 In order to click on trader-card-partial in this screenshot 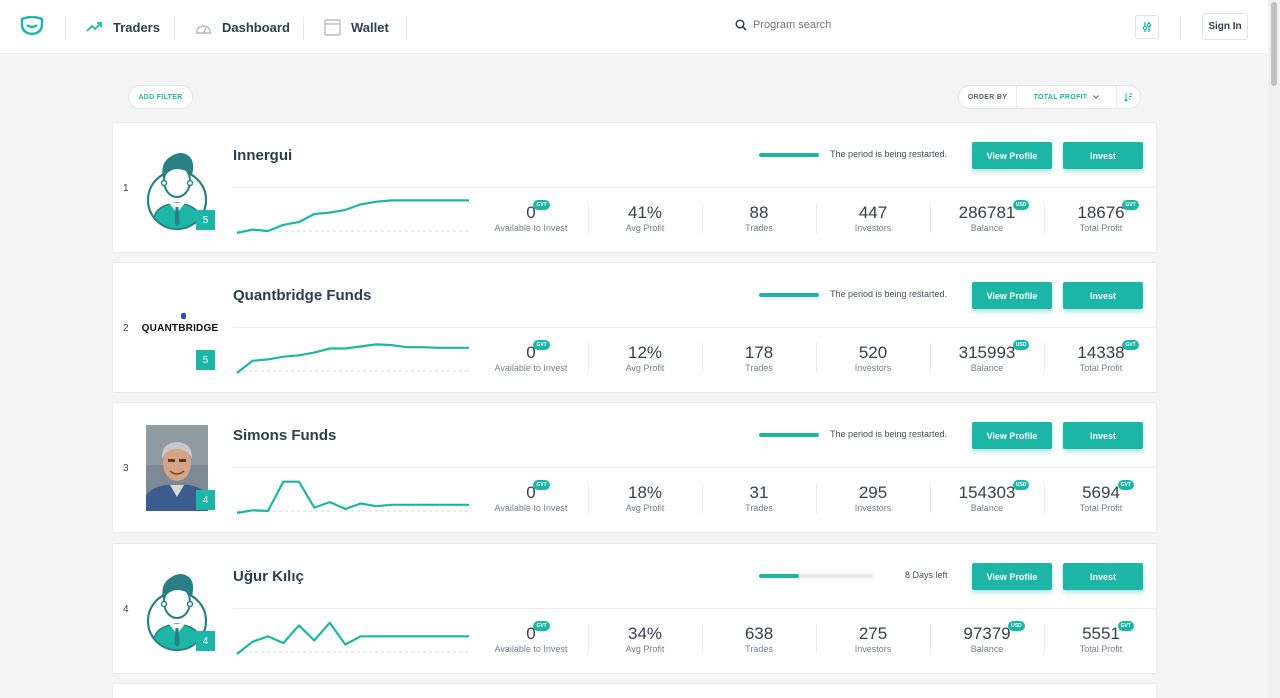, I will do `click(634, 690)`.